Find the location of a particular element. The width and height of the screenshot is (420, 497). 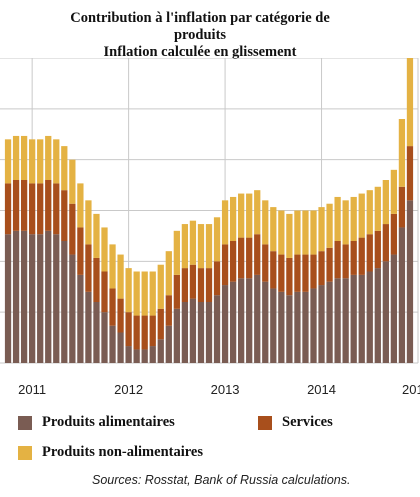

legend-item-nonfood: Produits non-alimentaires is located at coordinates (110, 452).